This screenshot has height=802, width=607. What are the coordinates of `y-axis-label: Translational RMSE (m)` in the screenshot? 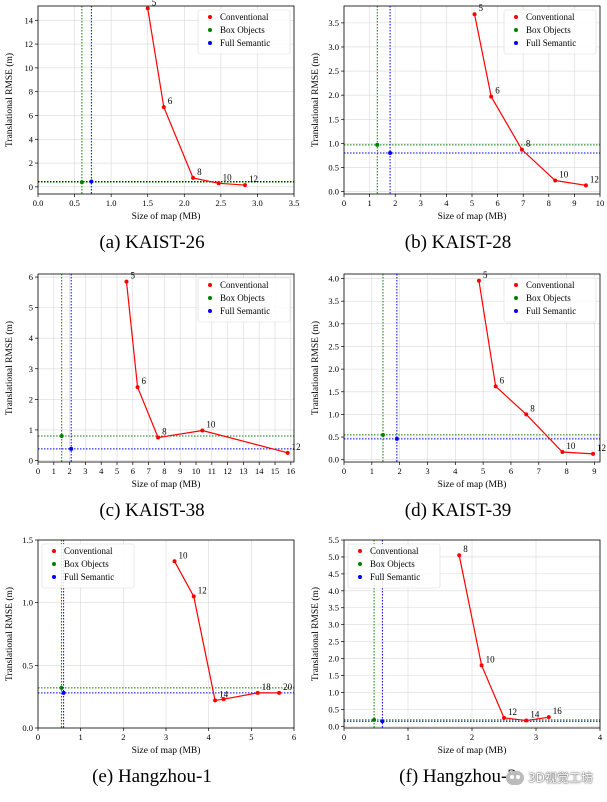 It's located at (315, 634).